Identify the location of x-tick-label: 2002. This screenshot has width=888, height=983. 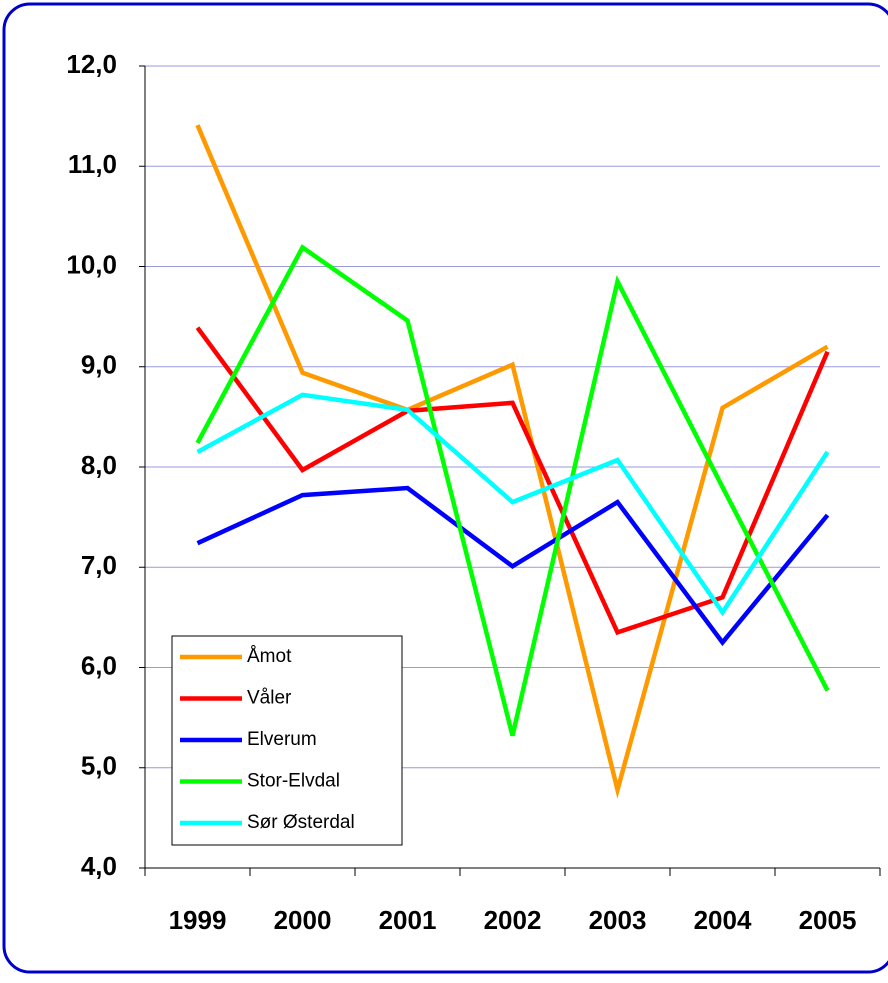
(513, 920).